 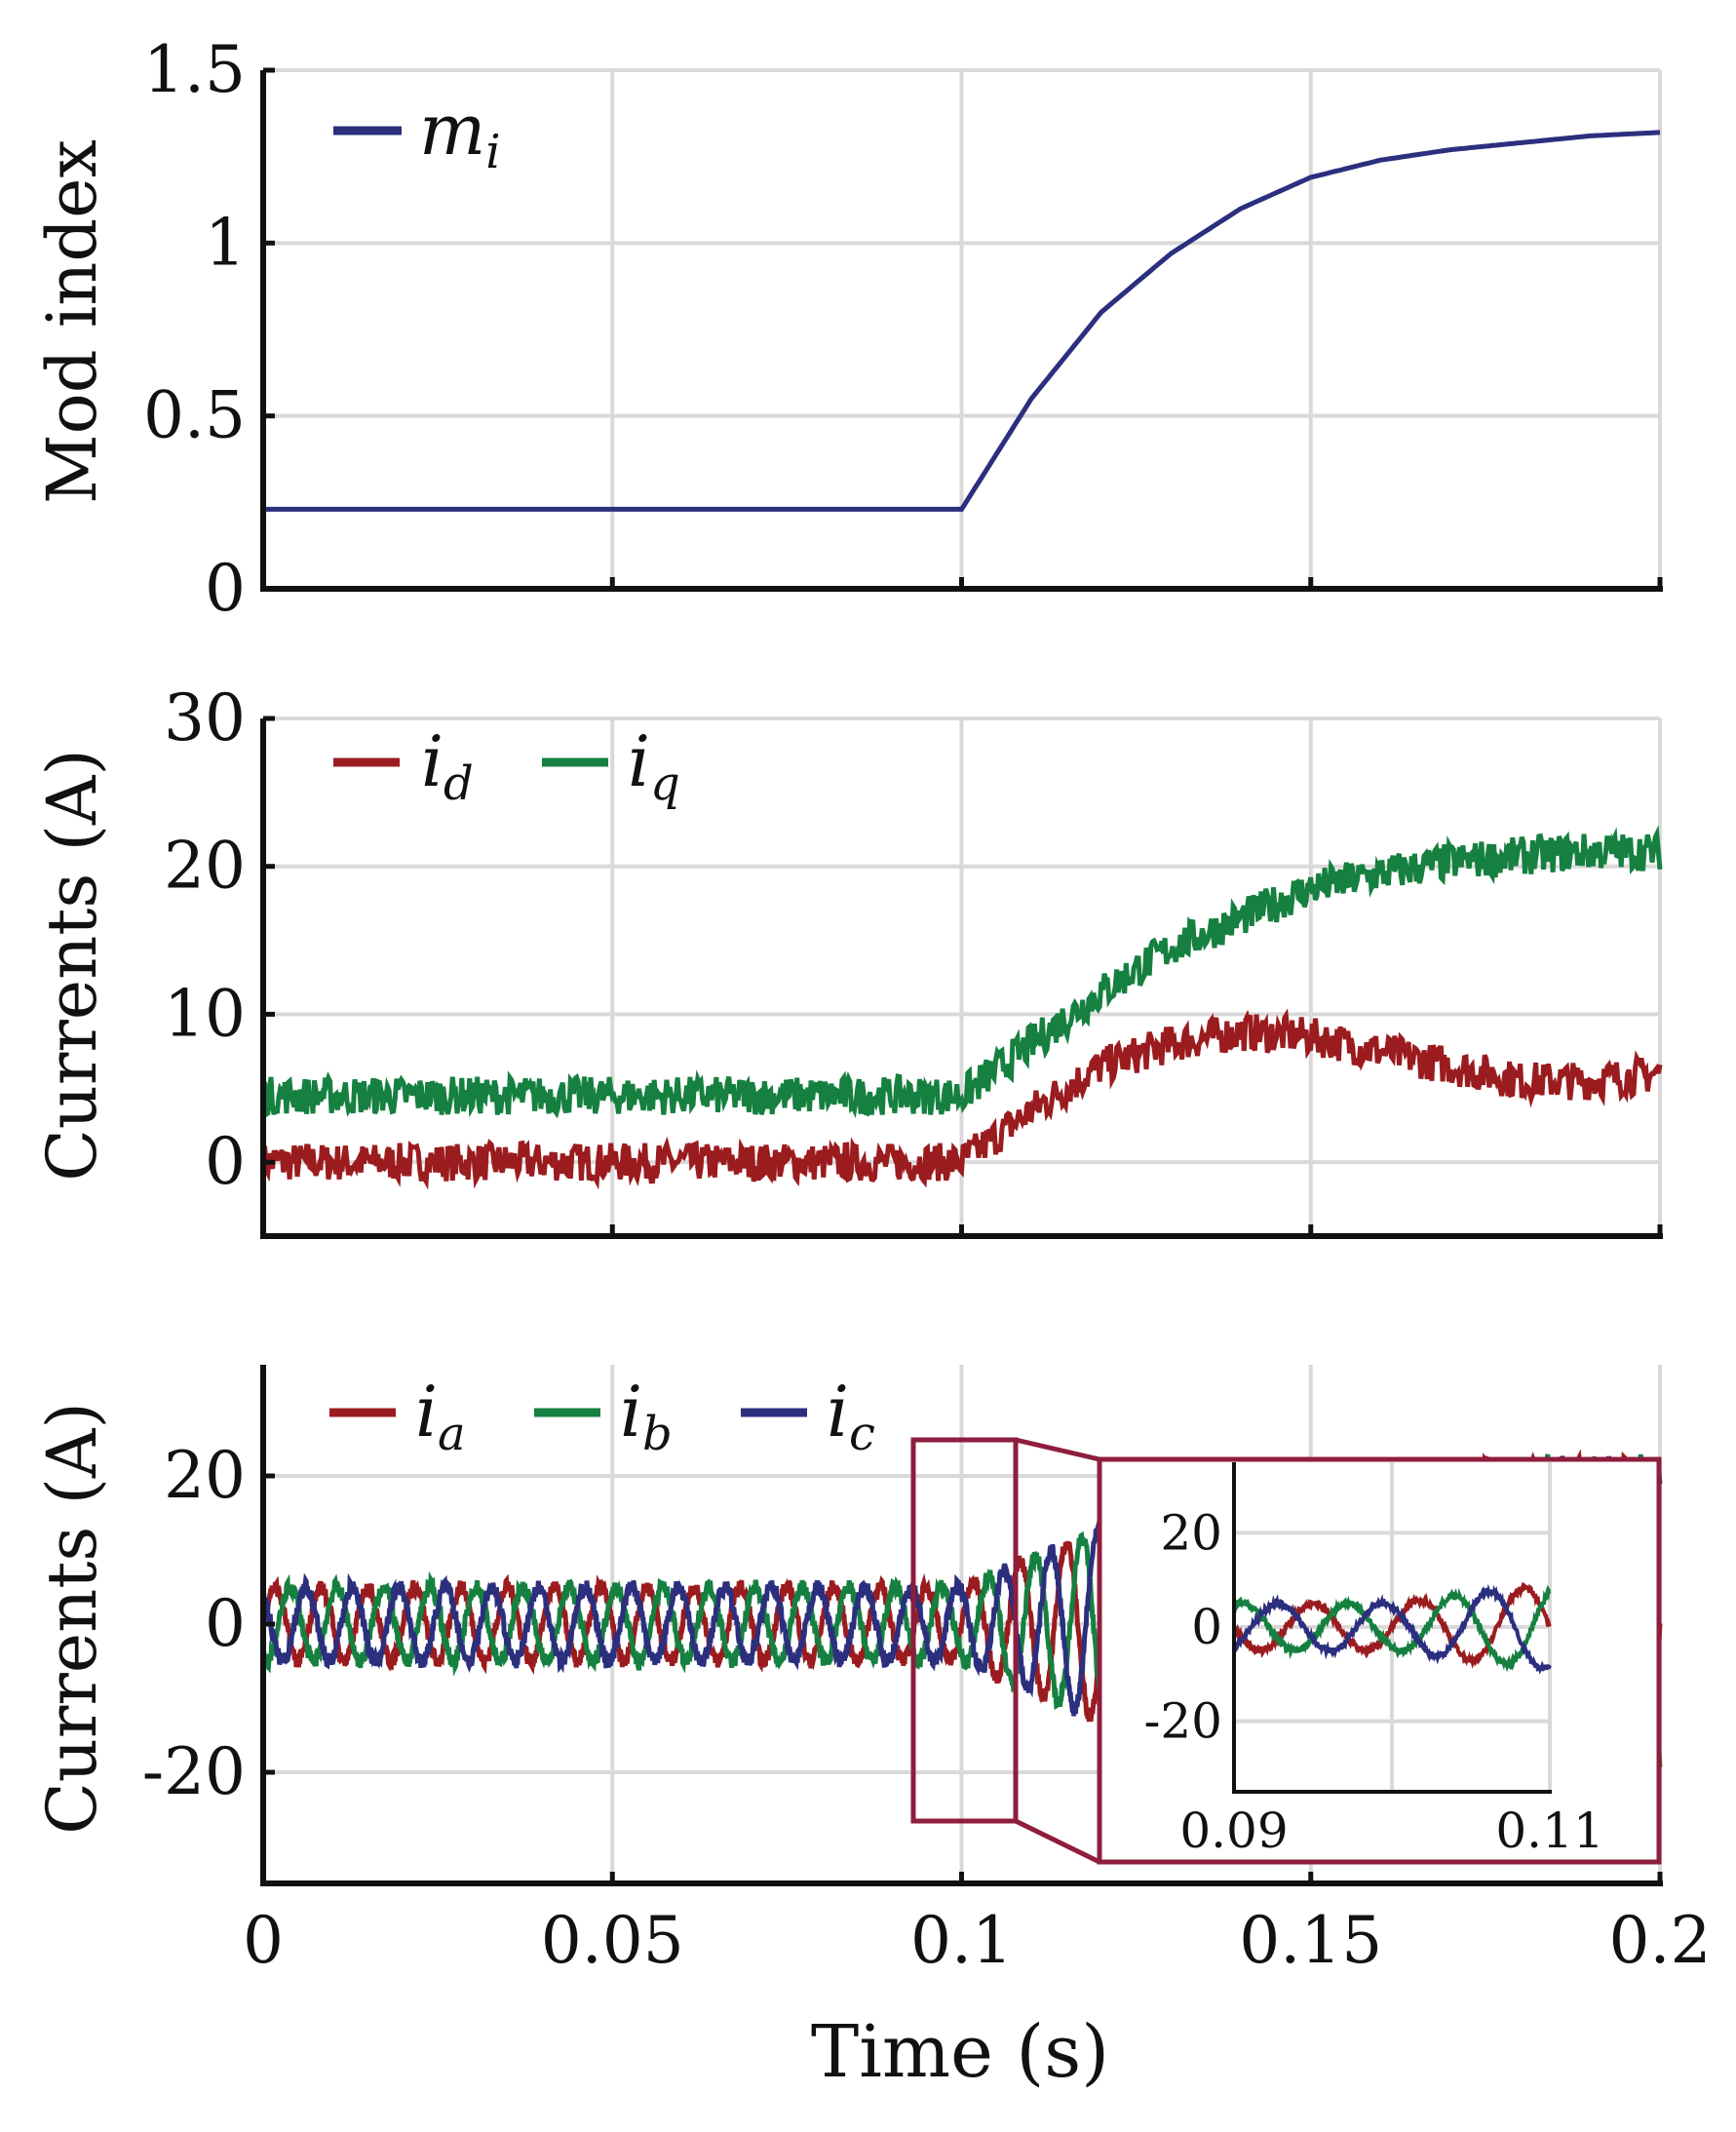 I want to click on legend-panel3: ia ib ic, so click(x=602, y=1416).